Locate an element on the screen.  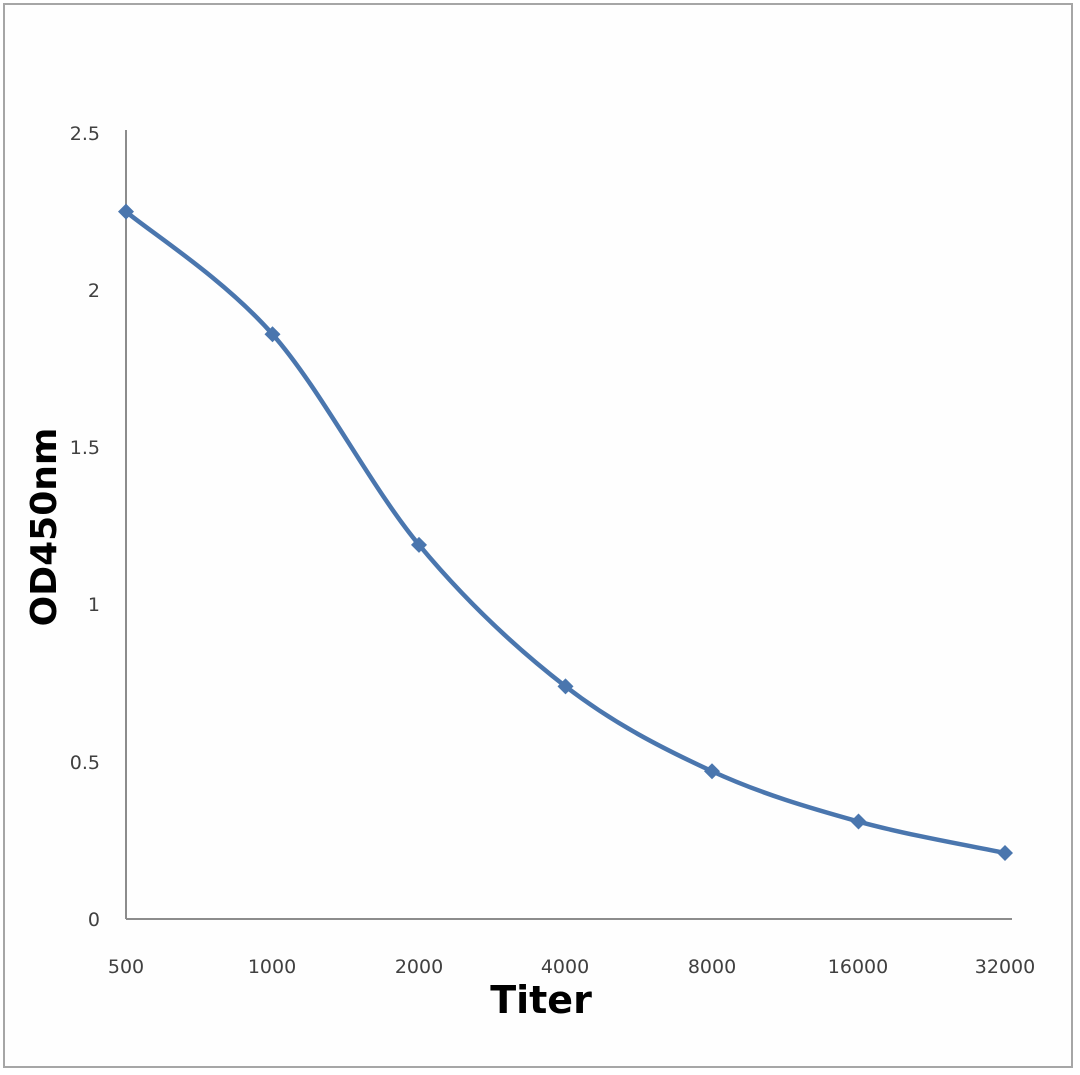
x-tick-labels: 500 1000 2000 4000 8000 16000 32000 is located at coordinates (571, 967).